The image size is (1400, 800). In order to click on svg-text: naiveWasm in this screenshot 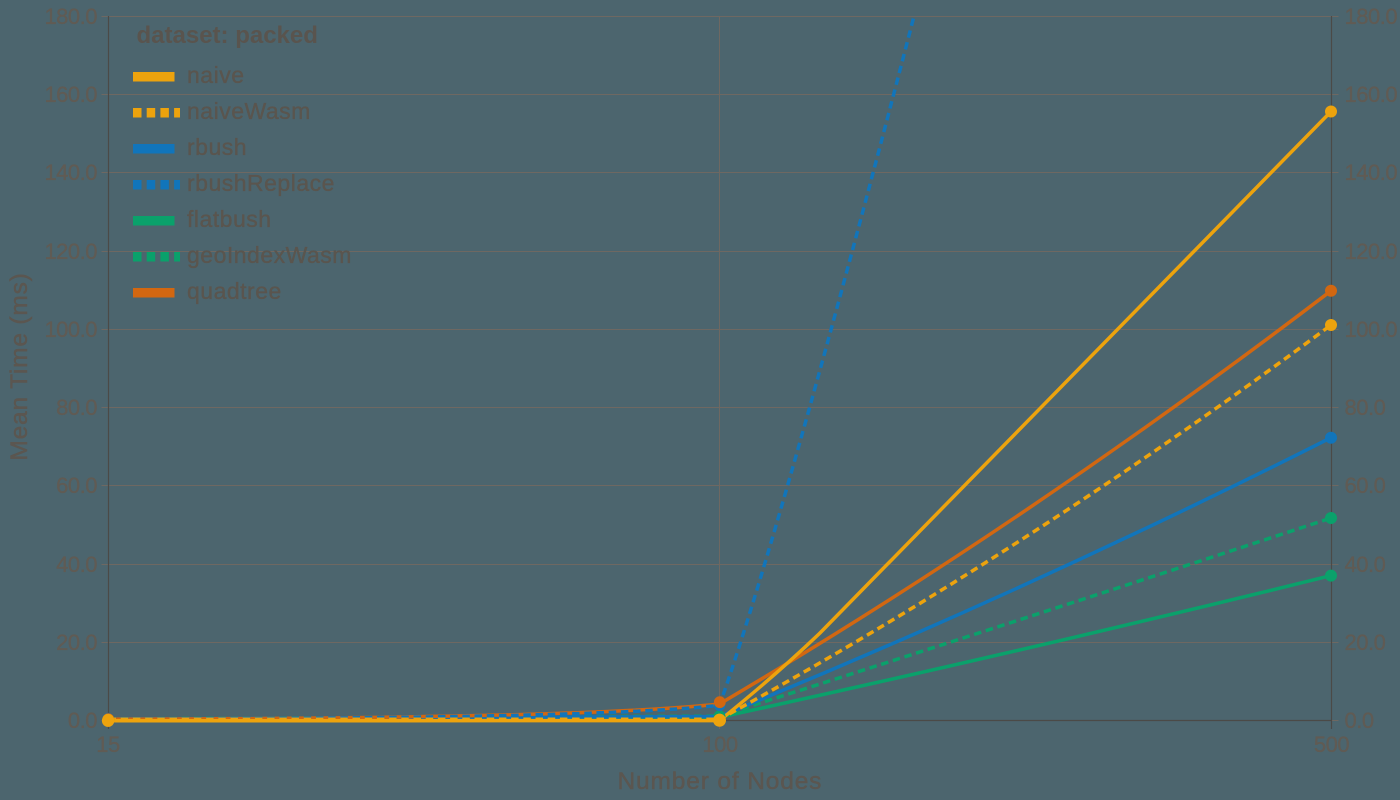, I will do `click(249, 111)`.